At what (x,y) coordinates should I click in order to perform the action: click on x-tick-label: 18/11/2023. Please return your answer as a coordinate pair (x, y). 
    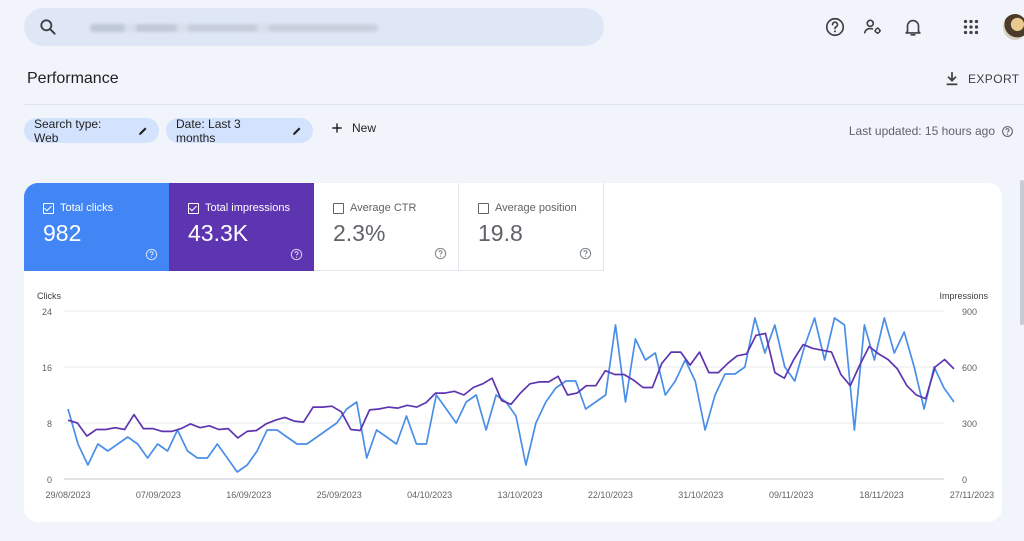
    Looking at the image, I should click on (881, 495).